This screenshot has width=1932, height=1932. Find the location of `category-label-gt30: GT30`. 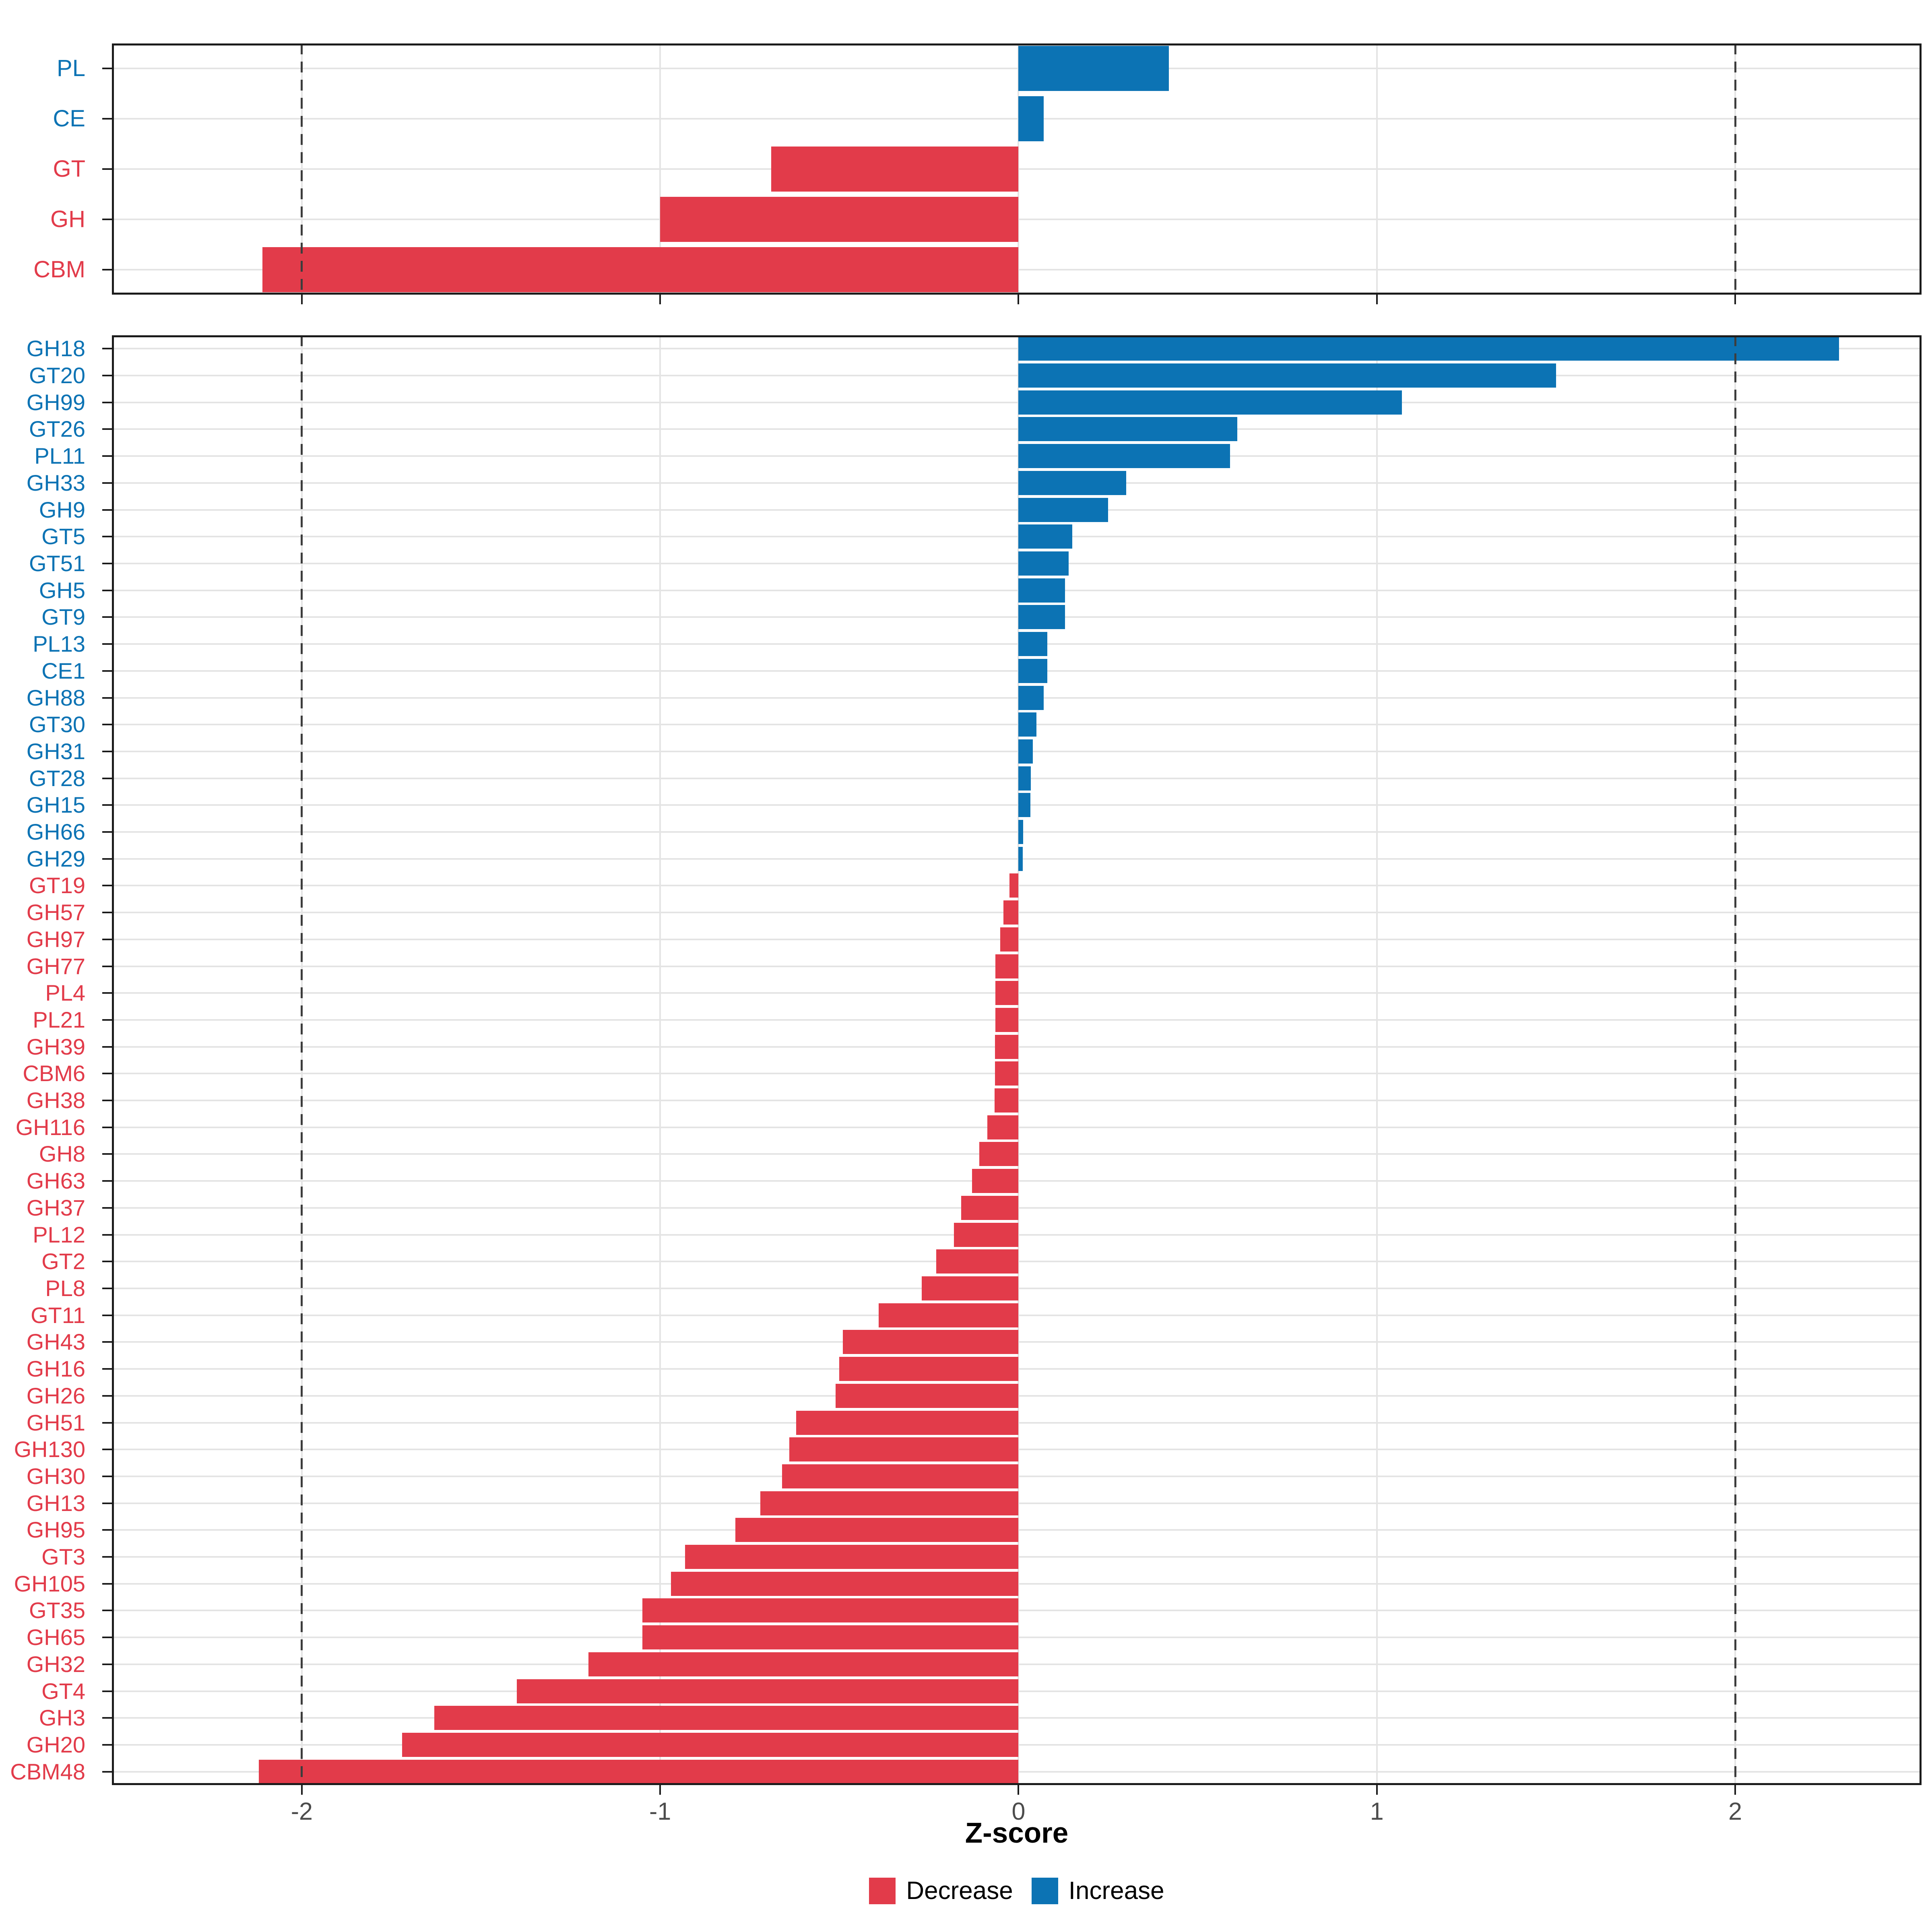

category-label-gt30: GT30 is located at coordinates (57, 724).